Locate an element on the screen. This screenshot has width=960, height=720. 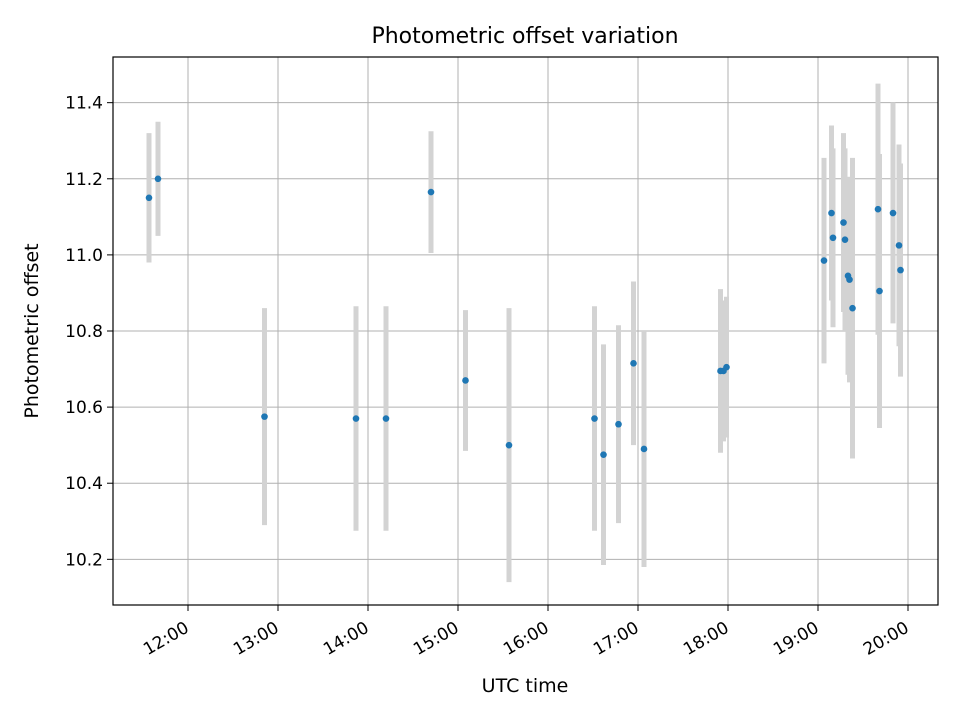
y-tick-label: 11.4 is located at coordinates (84, 104).